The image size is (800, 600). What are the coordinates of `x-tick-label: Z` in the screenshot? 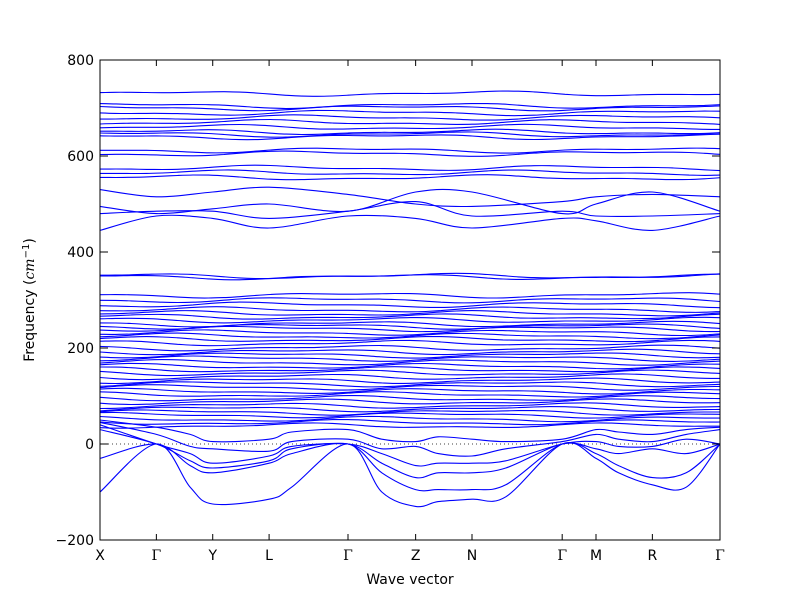 It's located at (416, 556).